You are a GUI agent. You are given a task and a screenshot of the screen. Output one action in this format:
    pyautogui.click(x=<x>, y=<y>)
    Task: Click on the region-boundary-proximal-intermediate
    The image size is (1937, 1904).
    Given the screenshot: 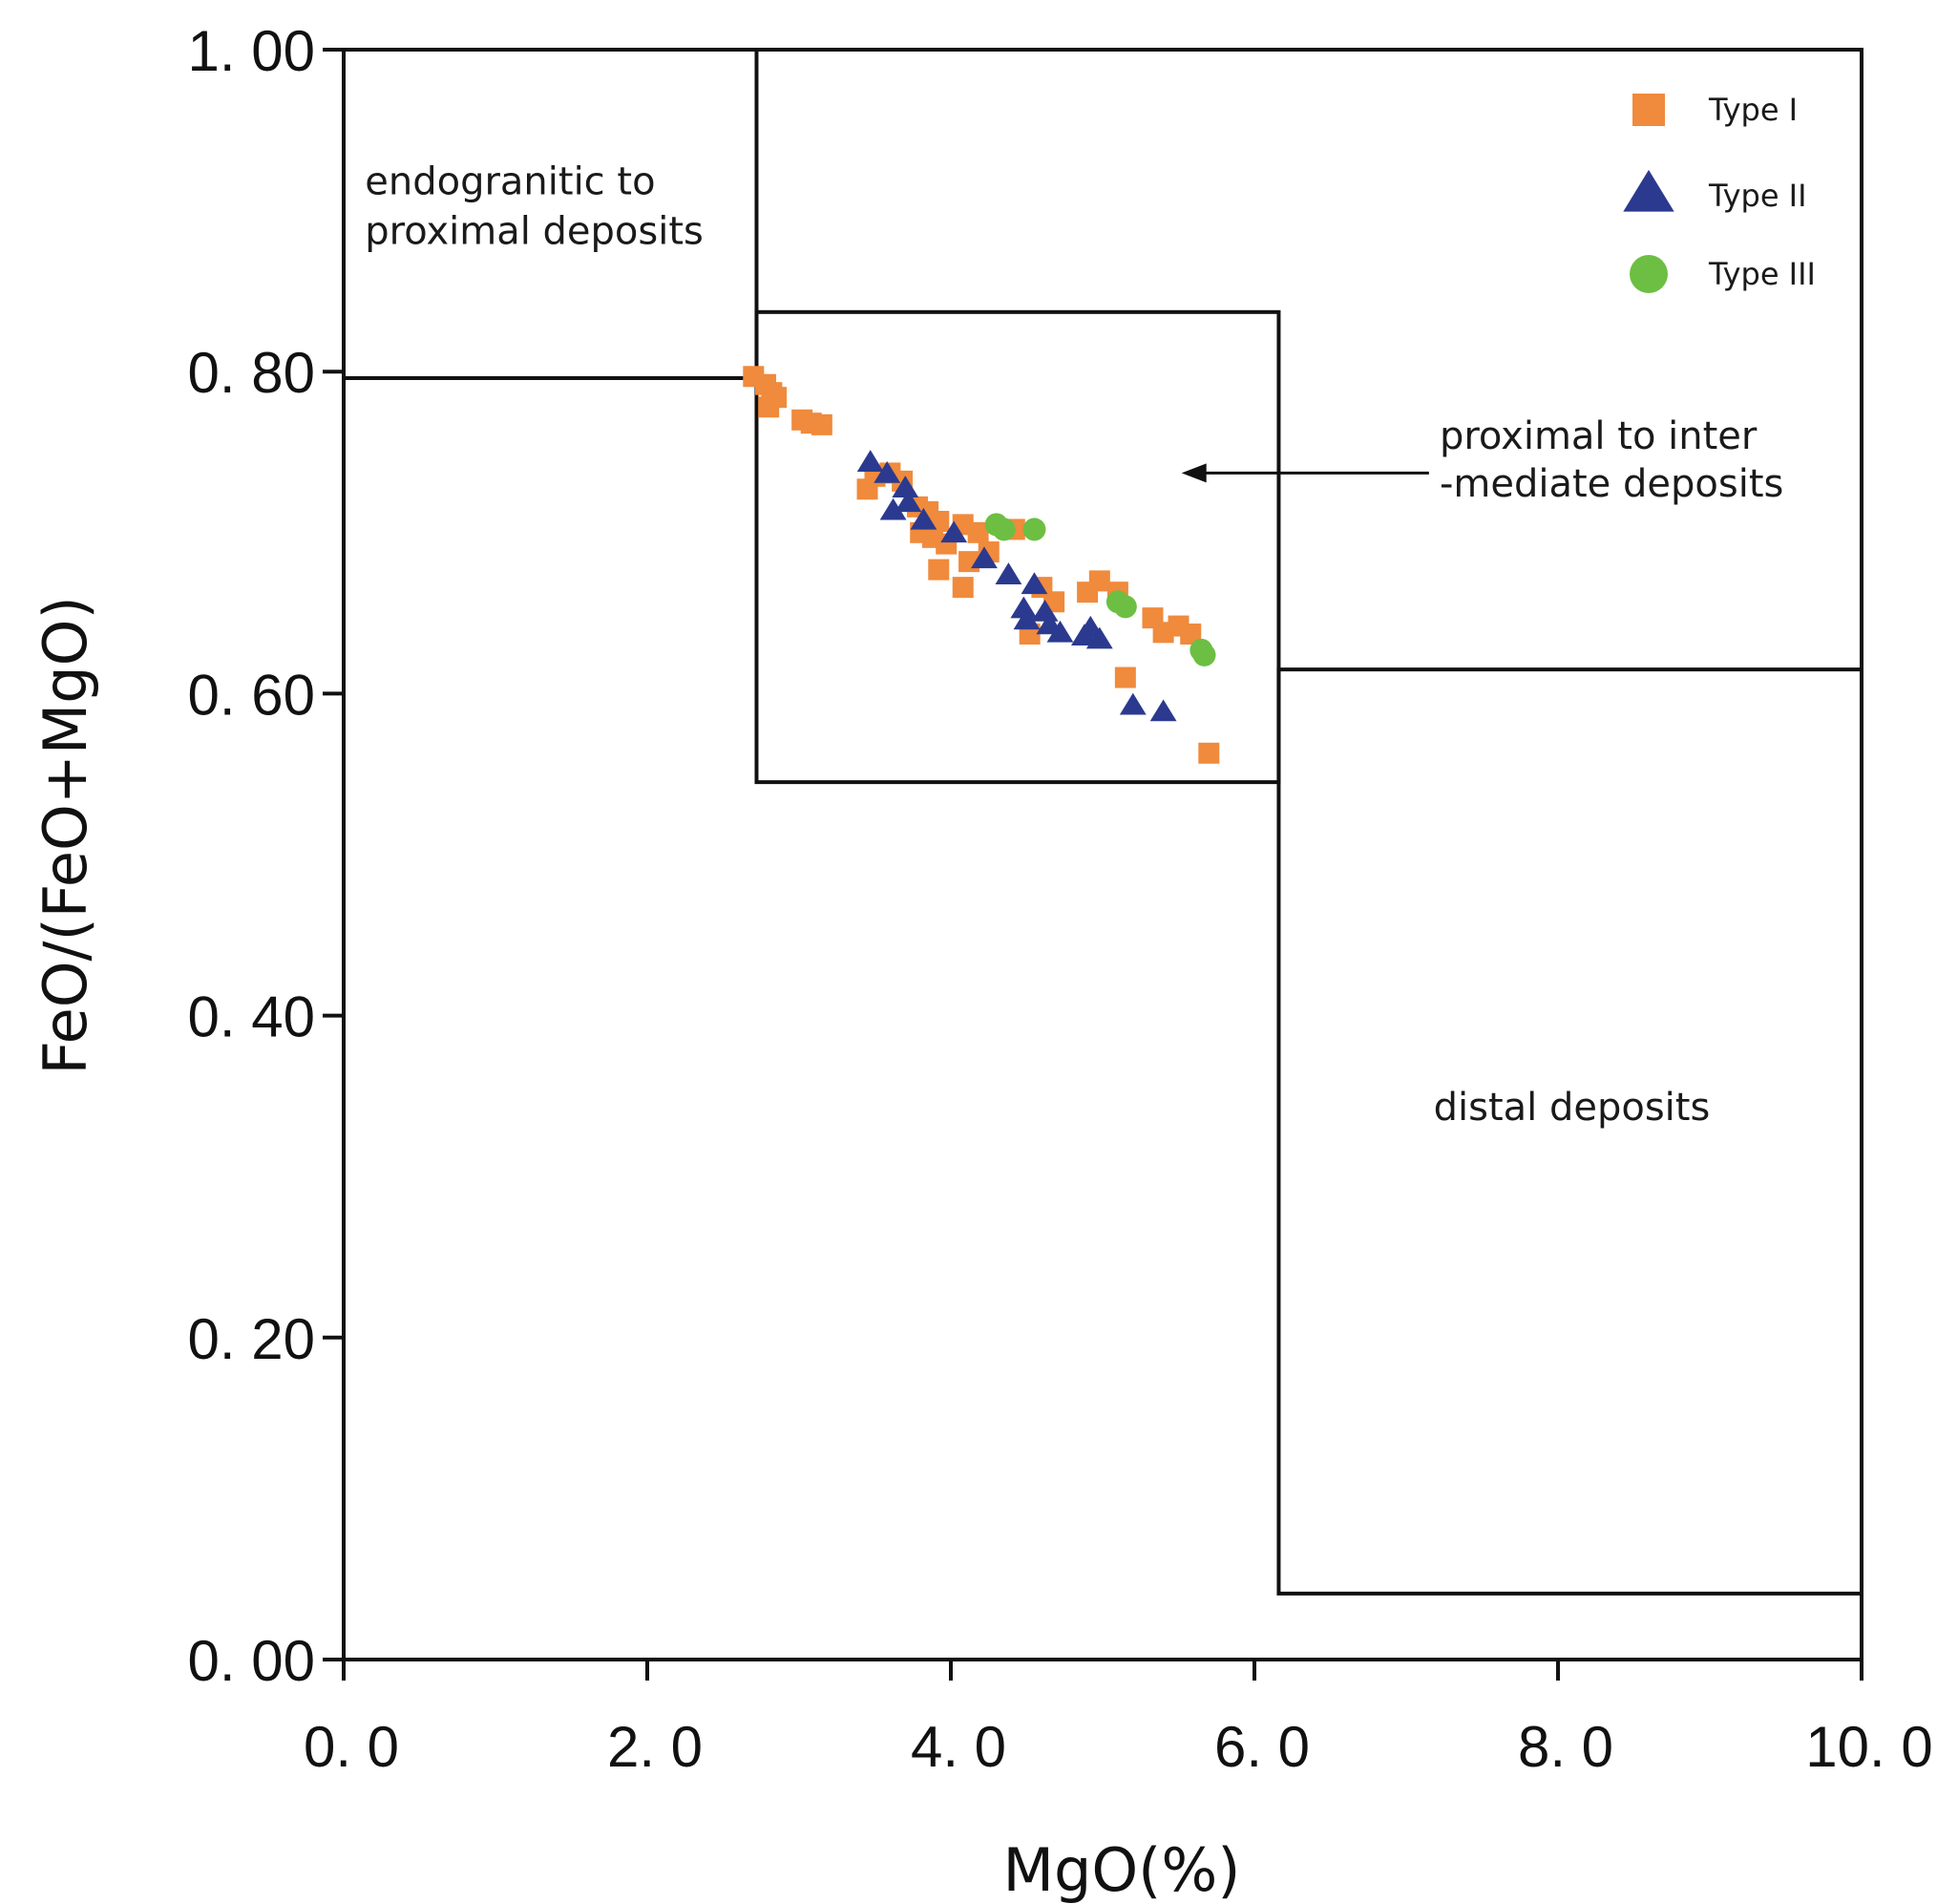 What is the action you would take?
    pyautogui.click(x=1018, y=547)
    